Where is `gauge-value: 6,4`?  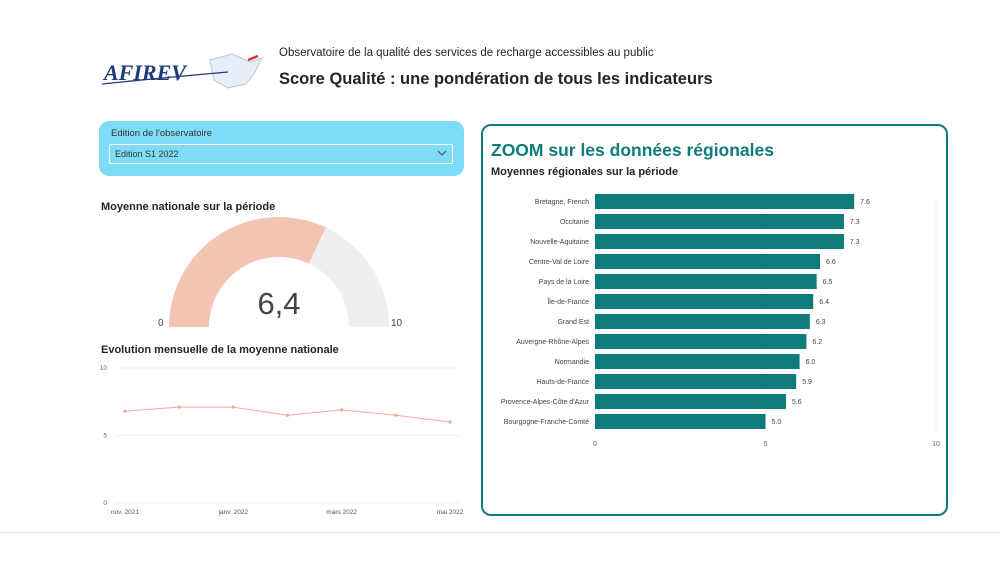
gauge-value: 6,4 is located at coordinates (279, 303).